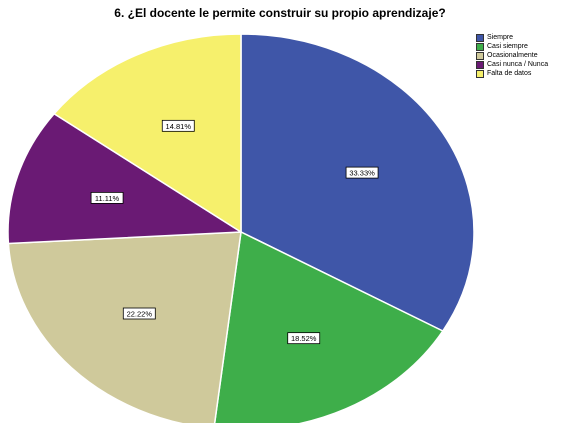 This screenshot has width=577, height=423. I want to click on legend-item: Siempre, so click(512, 37).